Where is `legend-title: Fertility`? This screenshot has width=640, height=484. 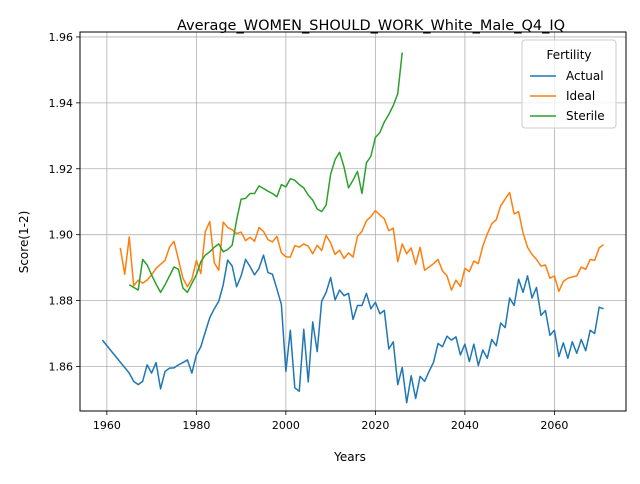 legend-title: Fertility is located at coordinates (568, 55).